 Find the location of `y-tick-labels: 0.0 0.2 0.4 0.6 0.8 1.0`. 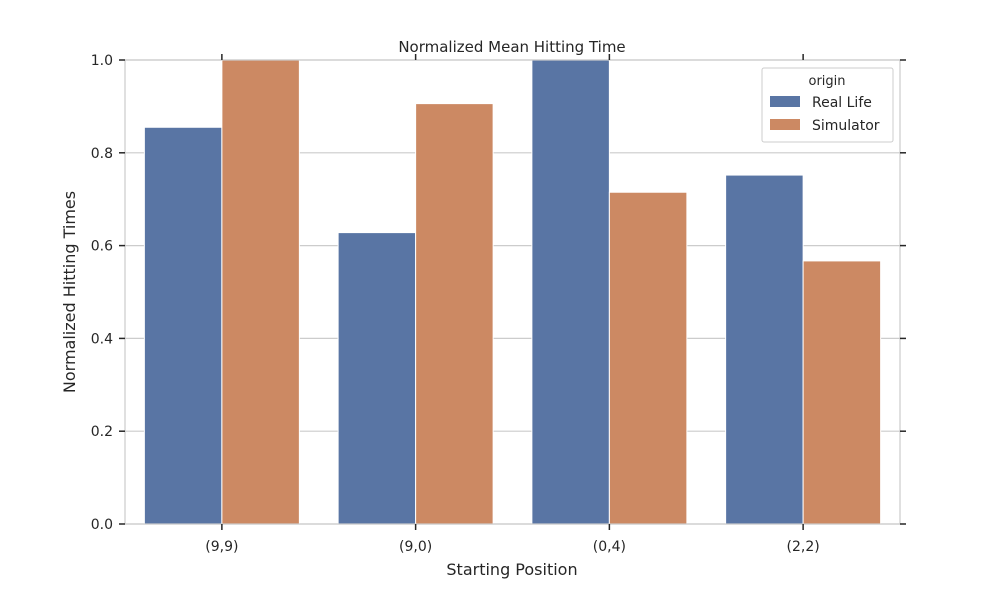

y-tick-labels: 0.0 0.2 0.4 0.6 0.8 1.0 is located at coordinates (102, 293).